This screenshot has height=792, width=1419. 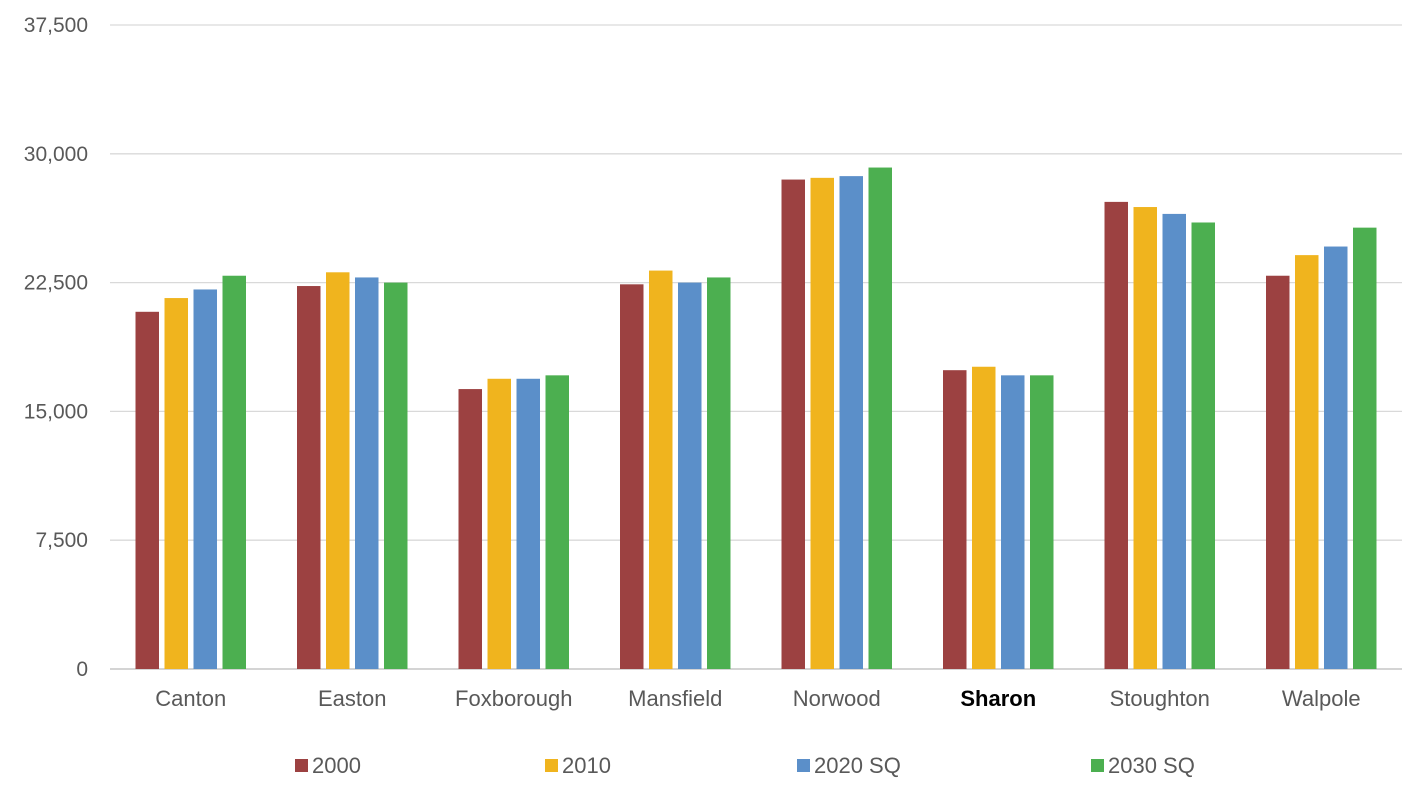 What do you see at coordinates (851, 422) in the screenshot?
I see `bar-norwood-2020-sq` at bounding box center [851, 422].